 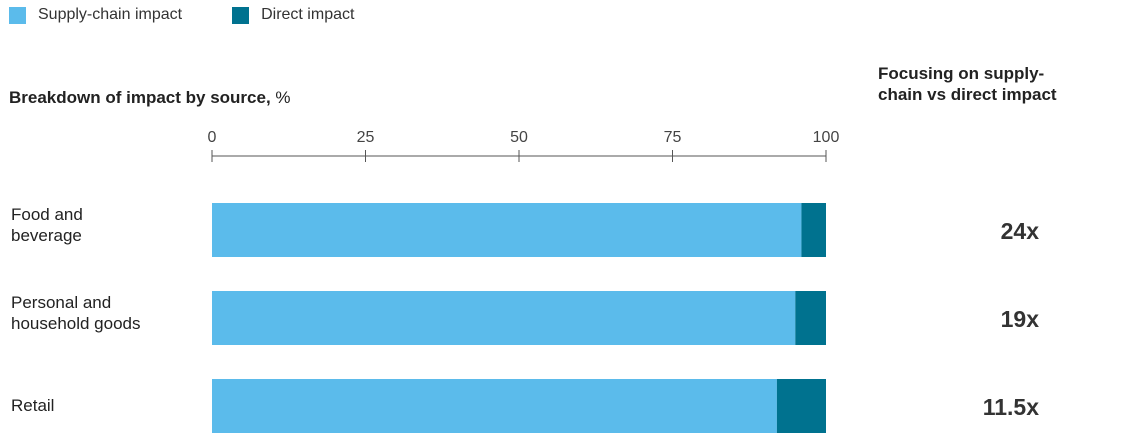 What do you see at coordinates (280, 97) in the screenshot?
I see `chart-title-unit: %` at bounding box center [280, 97].